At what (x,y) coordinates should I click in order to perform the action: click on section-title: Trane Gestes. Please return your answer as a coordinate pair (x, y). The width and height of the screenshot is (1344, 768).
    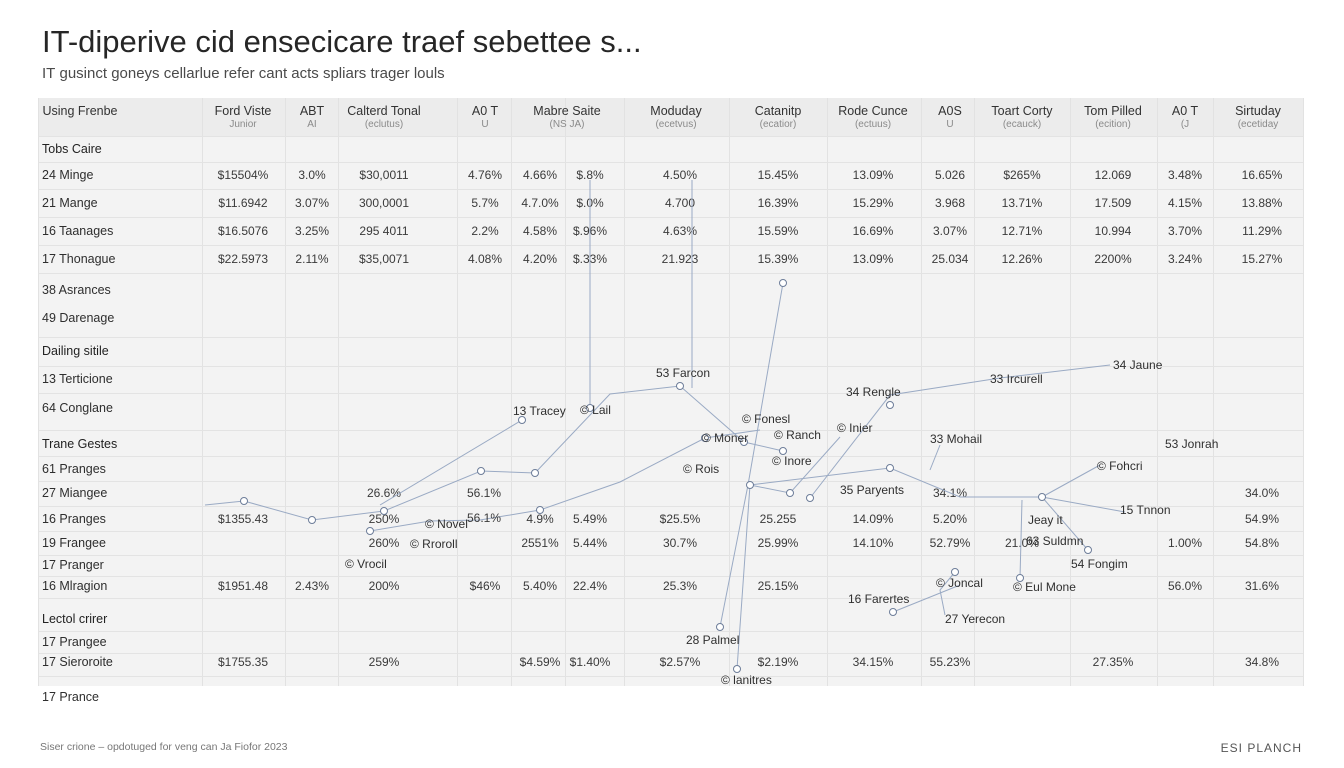
    Looking at the image, I should click on (80, 444).